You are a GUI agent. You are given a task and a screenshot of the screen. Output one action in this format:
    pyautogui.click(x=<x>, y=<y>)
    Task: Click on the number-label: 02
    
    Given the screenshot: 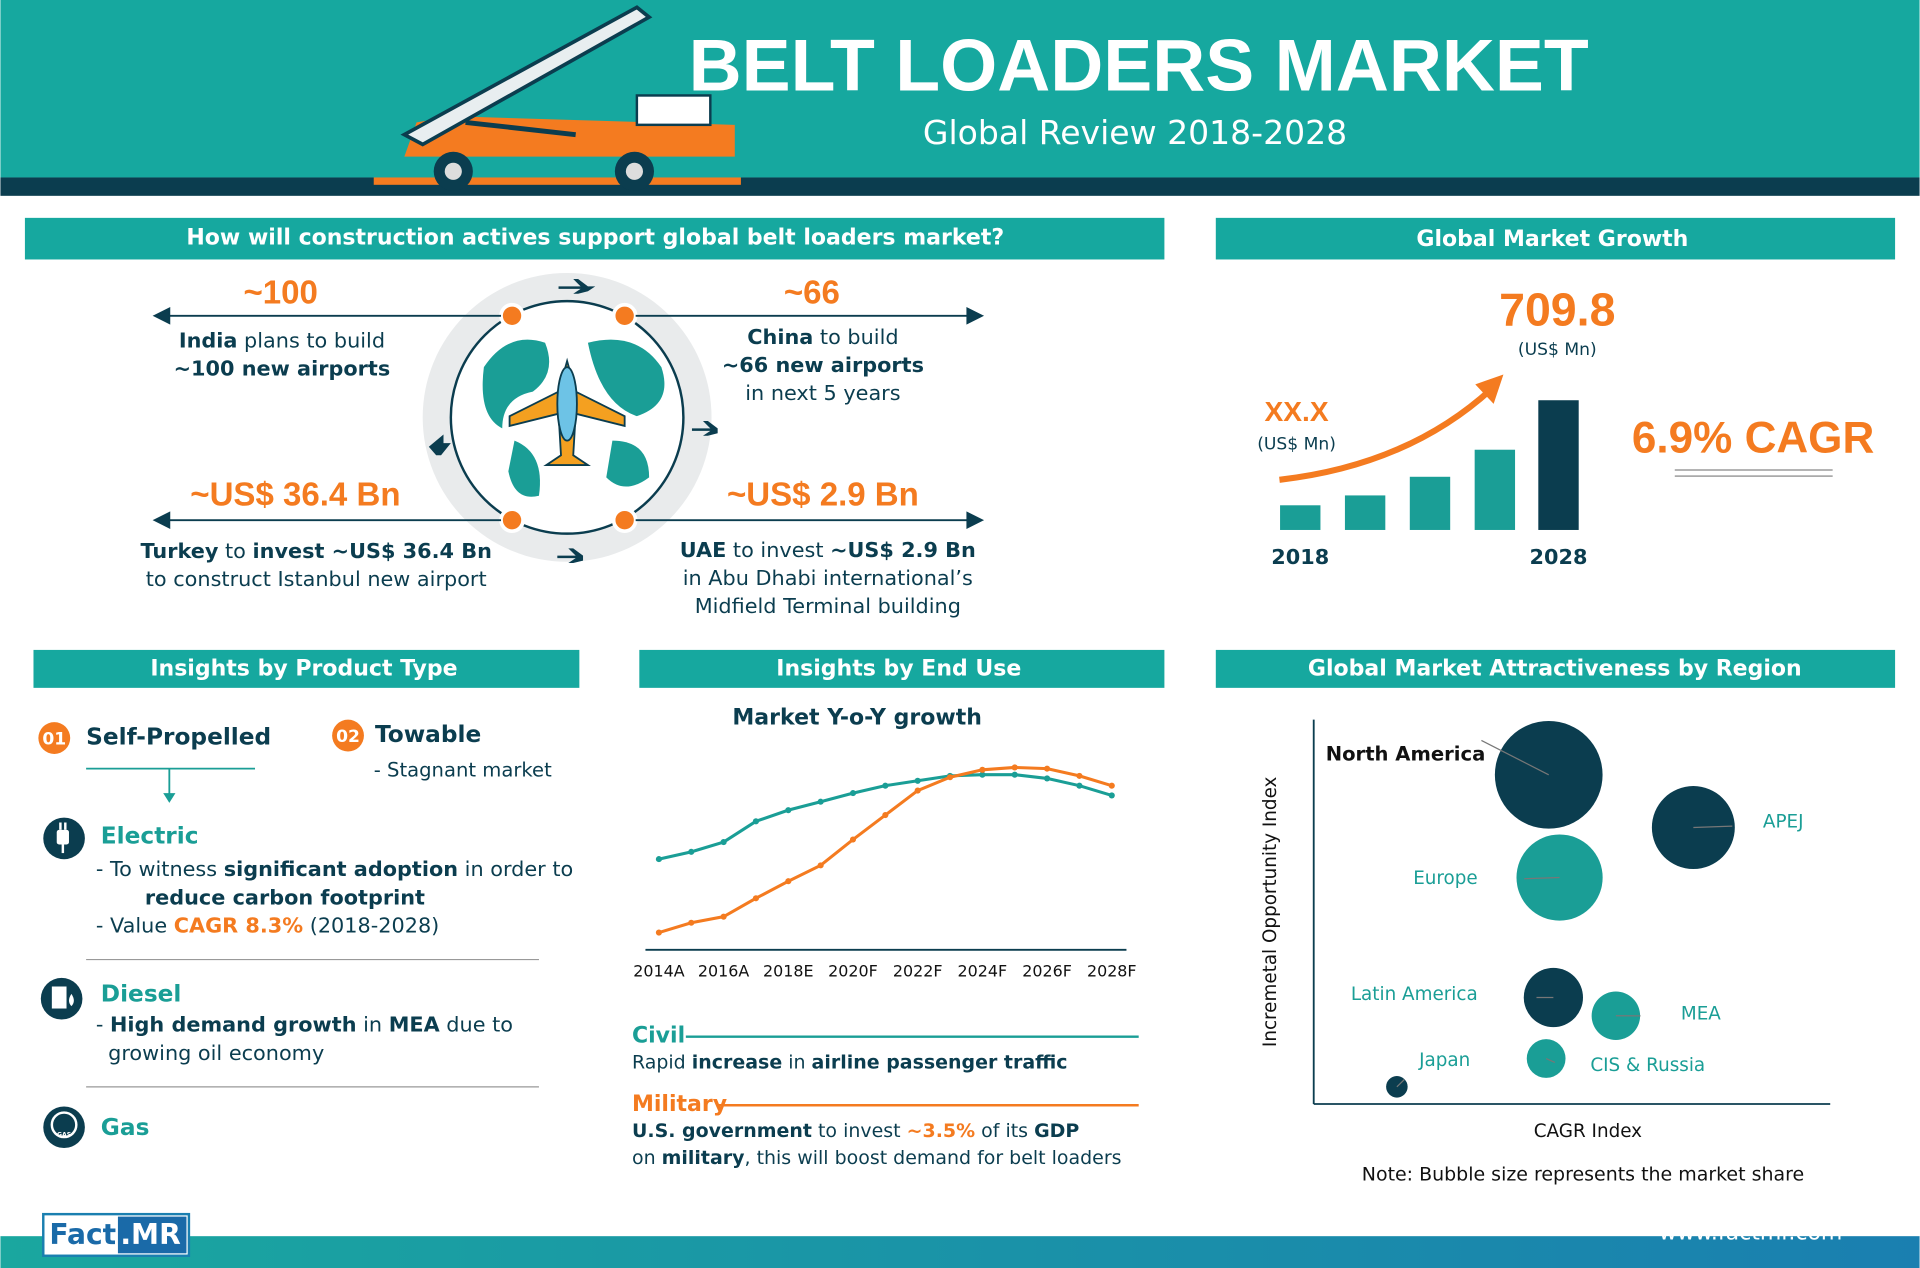 What is the action you would take?
    pyautogui.click(x=348, y=737)
    